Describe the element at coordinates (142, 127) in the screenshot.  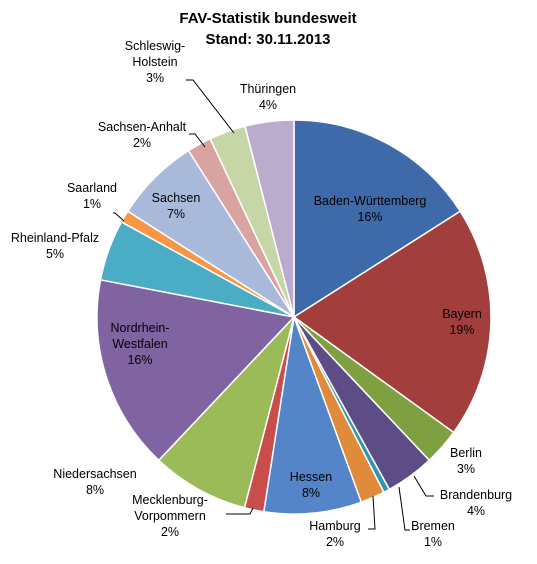
I see `slice-name-label: Sachsen-Anhalt` at that location.